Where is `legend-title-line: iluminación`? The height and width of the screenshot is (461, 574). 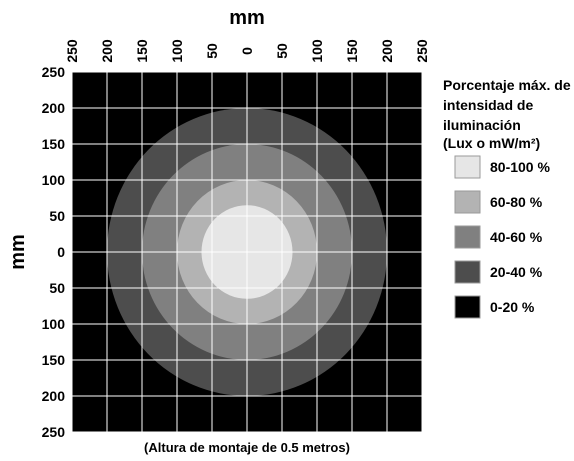
legend-title-line: iluminación is located at coordinates (482, 125).